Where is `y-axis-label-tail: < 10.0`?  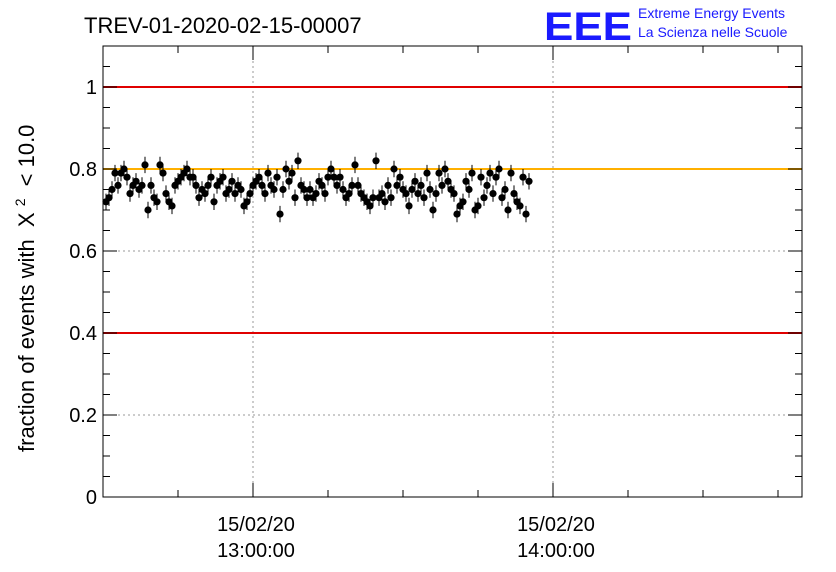
y-axis-label-tail: < 10.0 is located at coordinates (26, 156).